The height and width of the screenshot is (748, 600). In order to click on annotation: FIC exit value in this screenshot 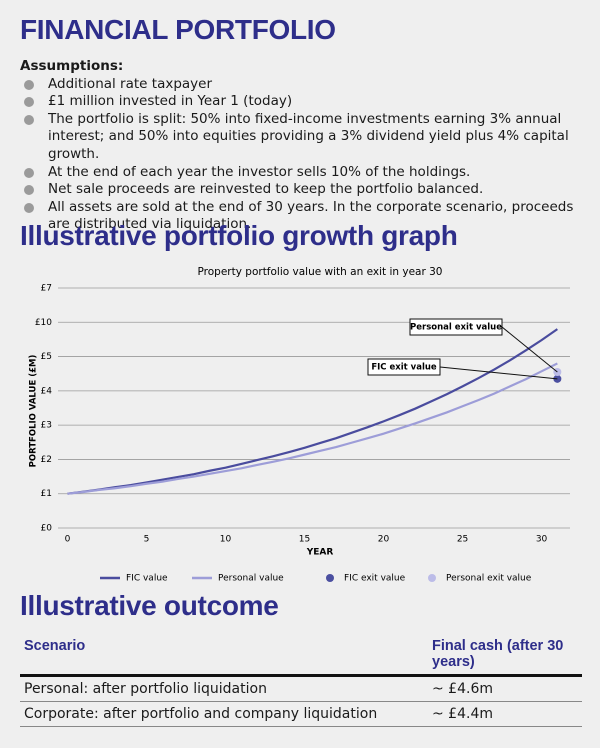, I will do `click(404, 368)`.